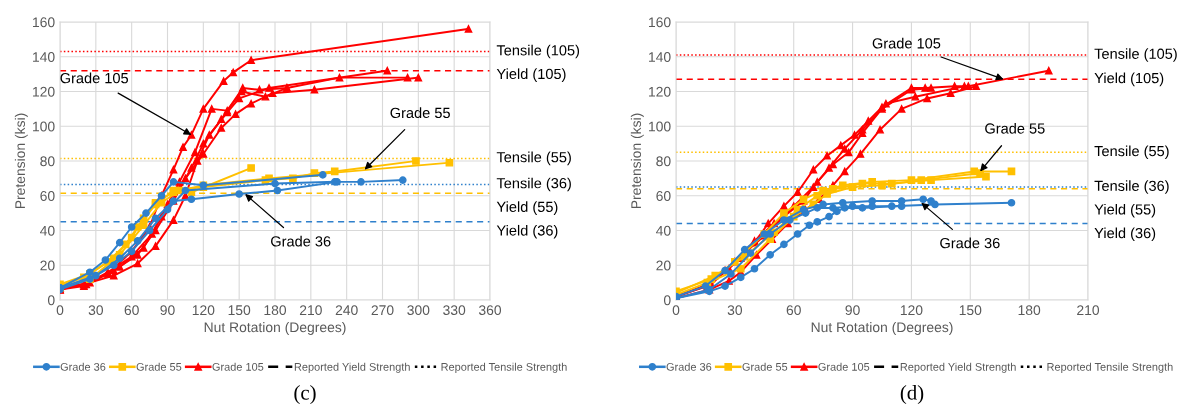 This screenshot has width=1183, height=412. I want to click on text: (d), so click(912, 394).